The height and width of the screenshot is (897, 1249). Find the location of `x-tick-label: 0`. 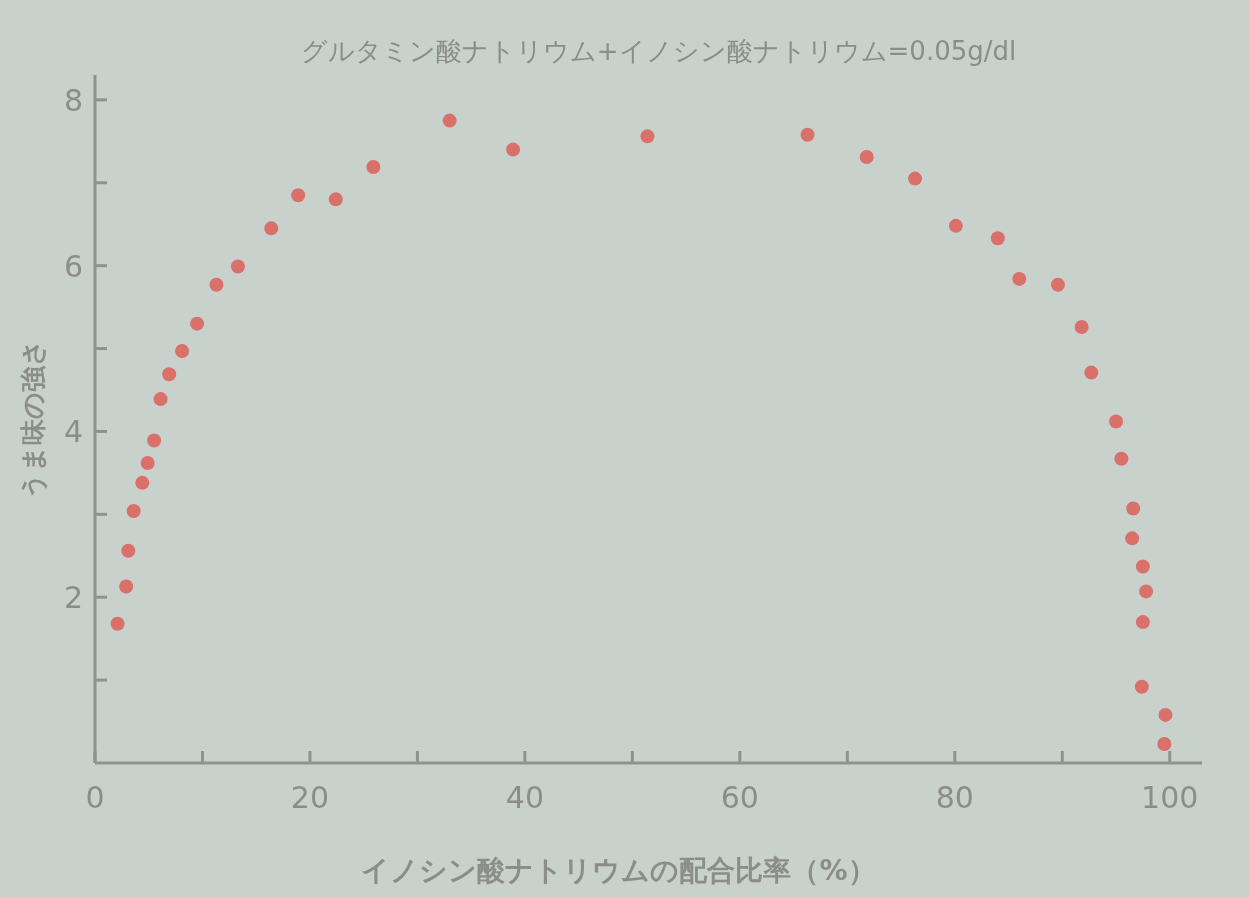

x-tick-label: 0 is located at coordinates (95, 797).